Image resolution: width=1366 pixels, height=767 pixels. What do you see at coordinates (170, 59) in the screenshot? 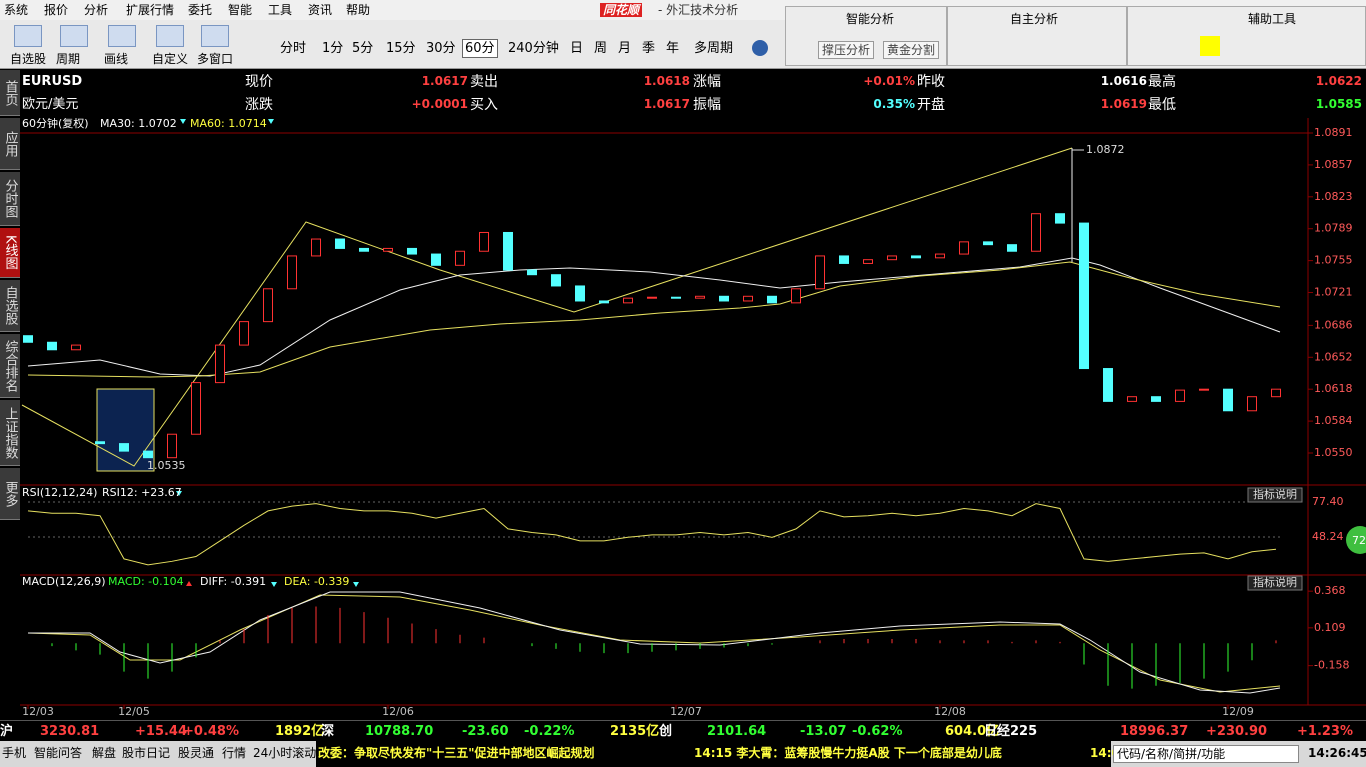
I see `tool-label: 自定义` at bounding box center [170, 59].